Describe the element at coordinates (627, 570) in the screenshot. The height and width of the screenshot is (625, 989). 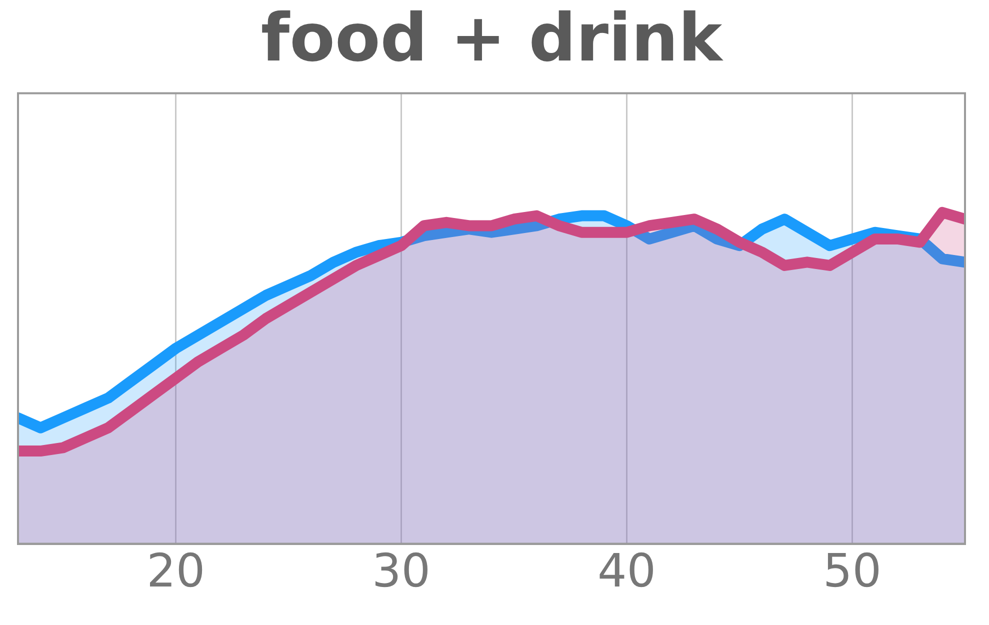
I see `x-tick-label: 40` at that location.